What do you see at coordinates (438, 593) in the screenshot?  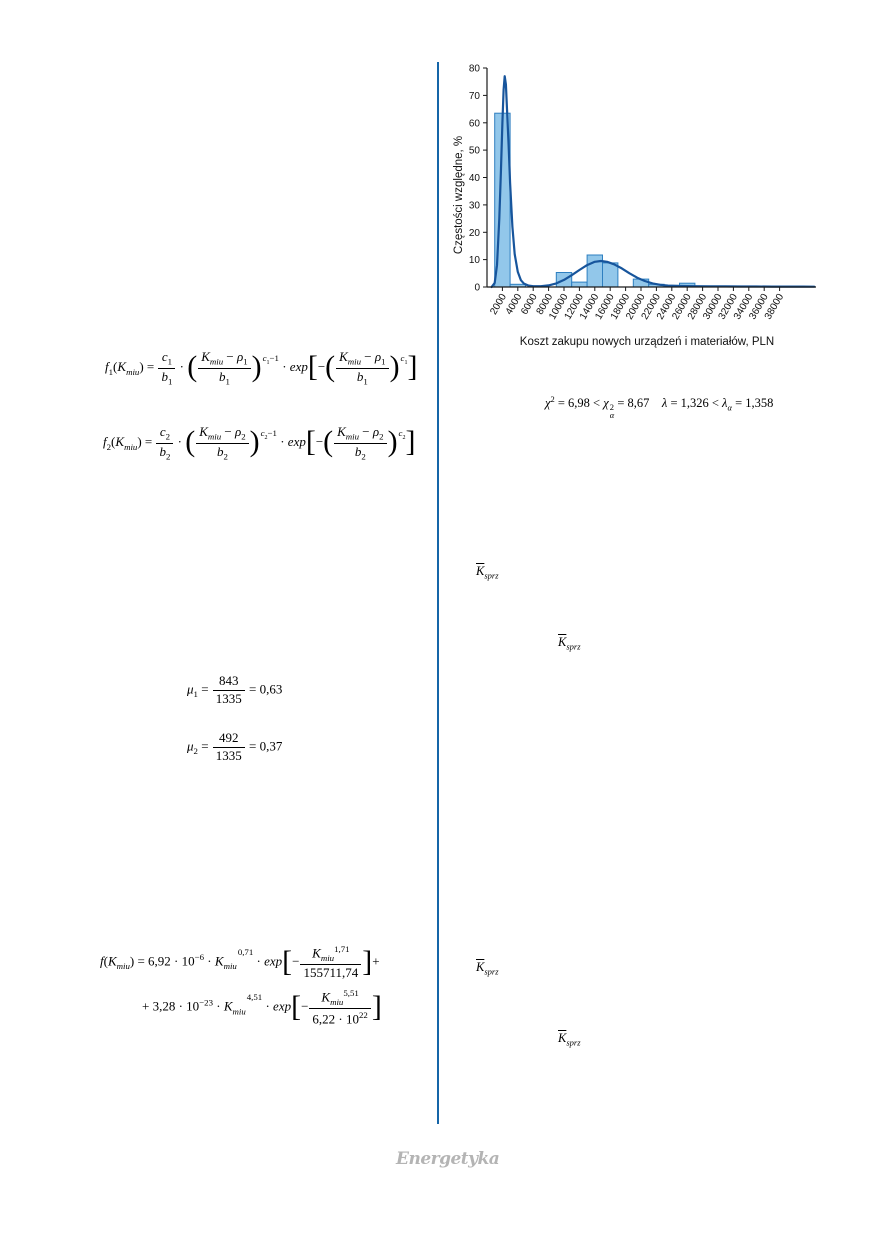 I see `column-divider` at bounding box center [438, 593].